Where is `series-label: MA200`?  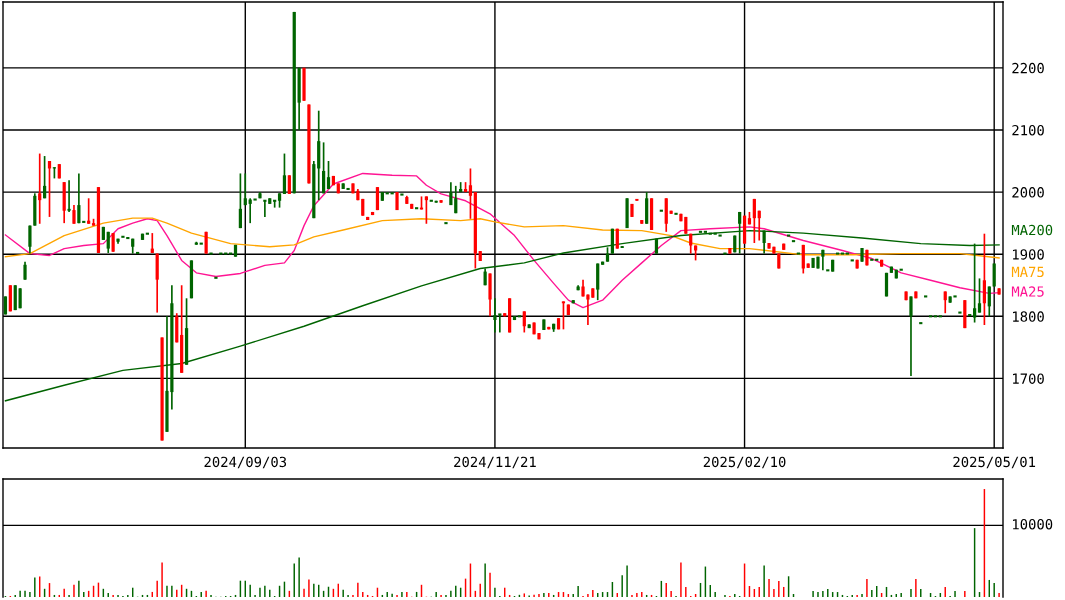
series-label: MA200 is located at coordinates (1032, 230).